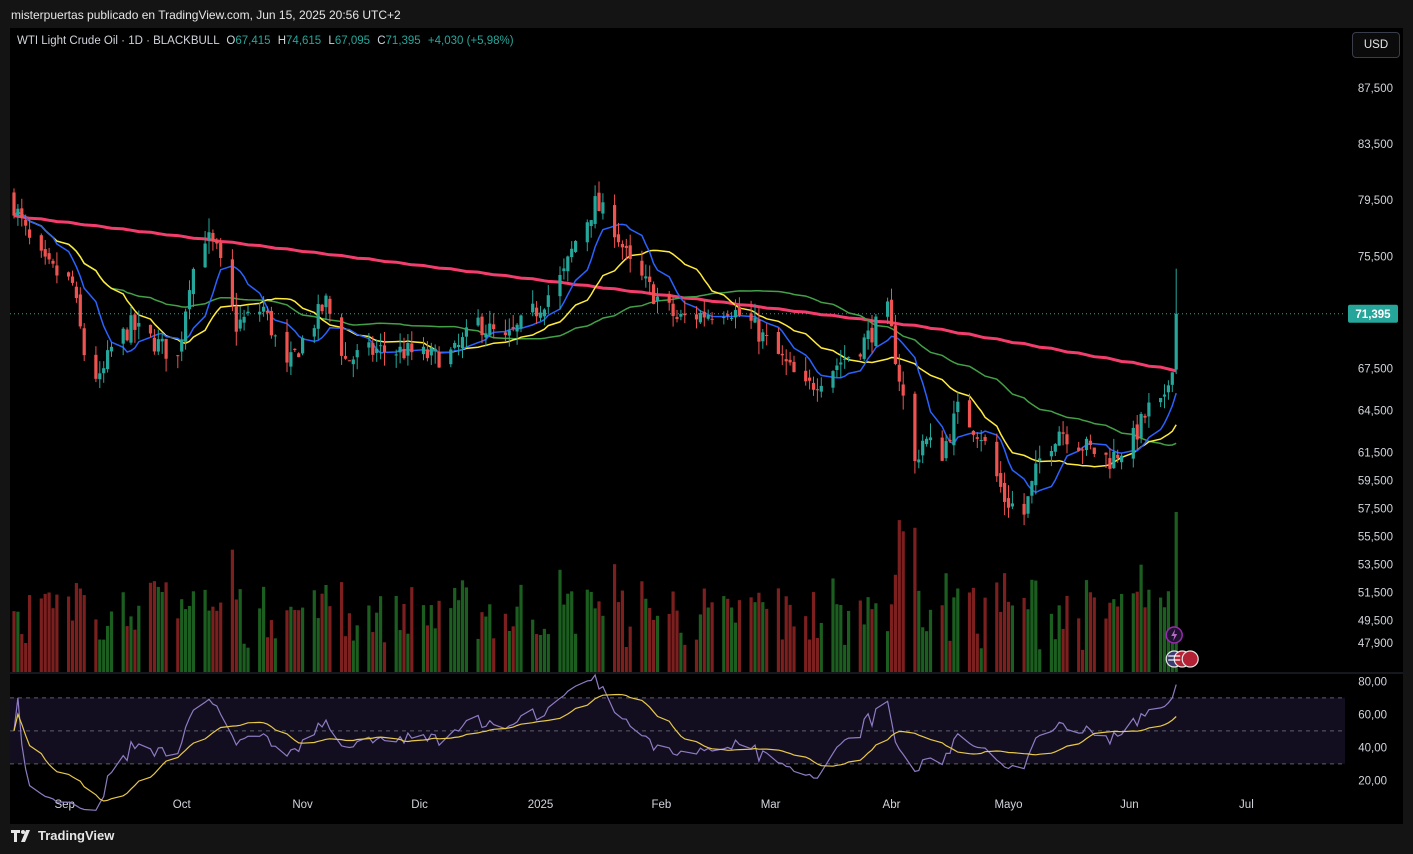 The width and height of the screenshot is (1413, 854). Describe the element at coordinates (381, 41) in the screenshot. I see `close-label: C` at that location.